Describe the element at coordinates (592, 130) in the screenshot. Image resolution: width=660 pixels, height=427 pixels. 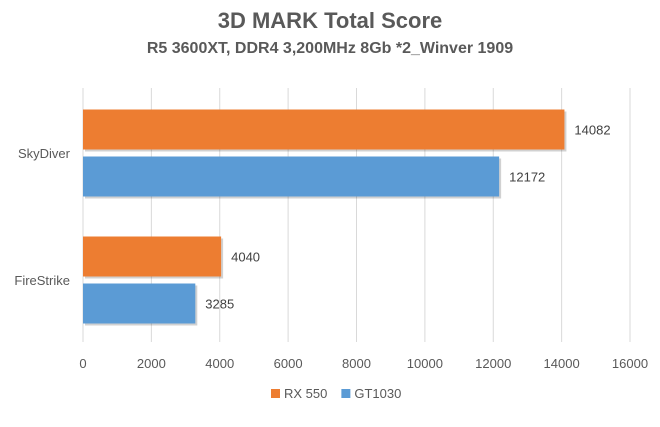
I see `data-label-0-0: 14082` at that location.